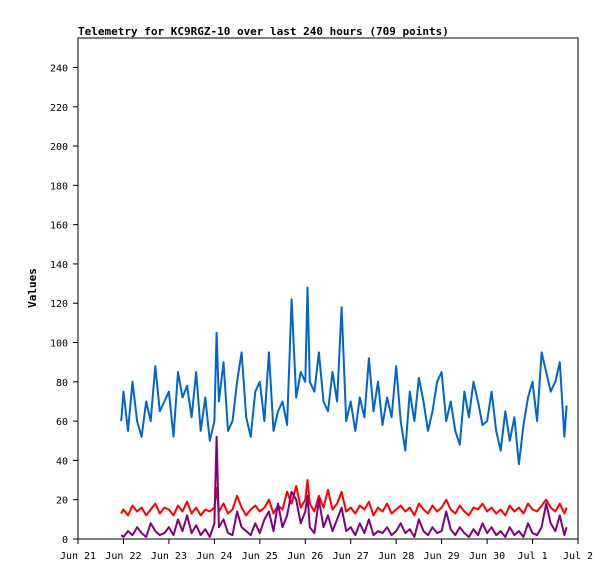 The width and height of the screenshot is (615, 579). Describe the element at coordinates (351, 556) in the screenshot. I see `x-tick-label: Jun 27` at that location.